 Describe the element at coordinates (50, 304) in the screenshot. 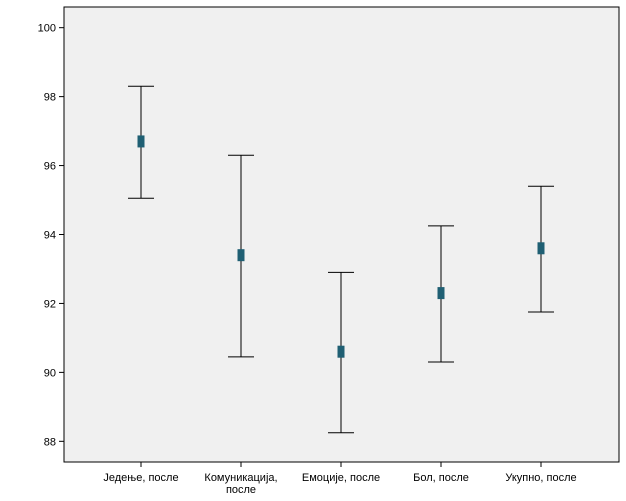

I see `y-tick-label: 92` at that location.